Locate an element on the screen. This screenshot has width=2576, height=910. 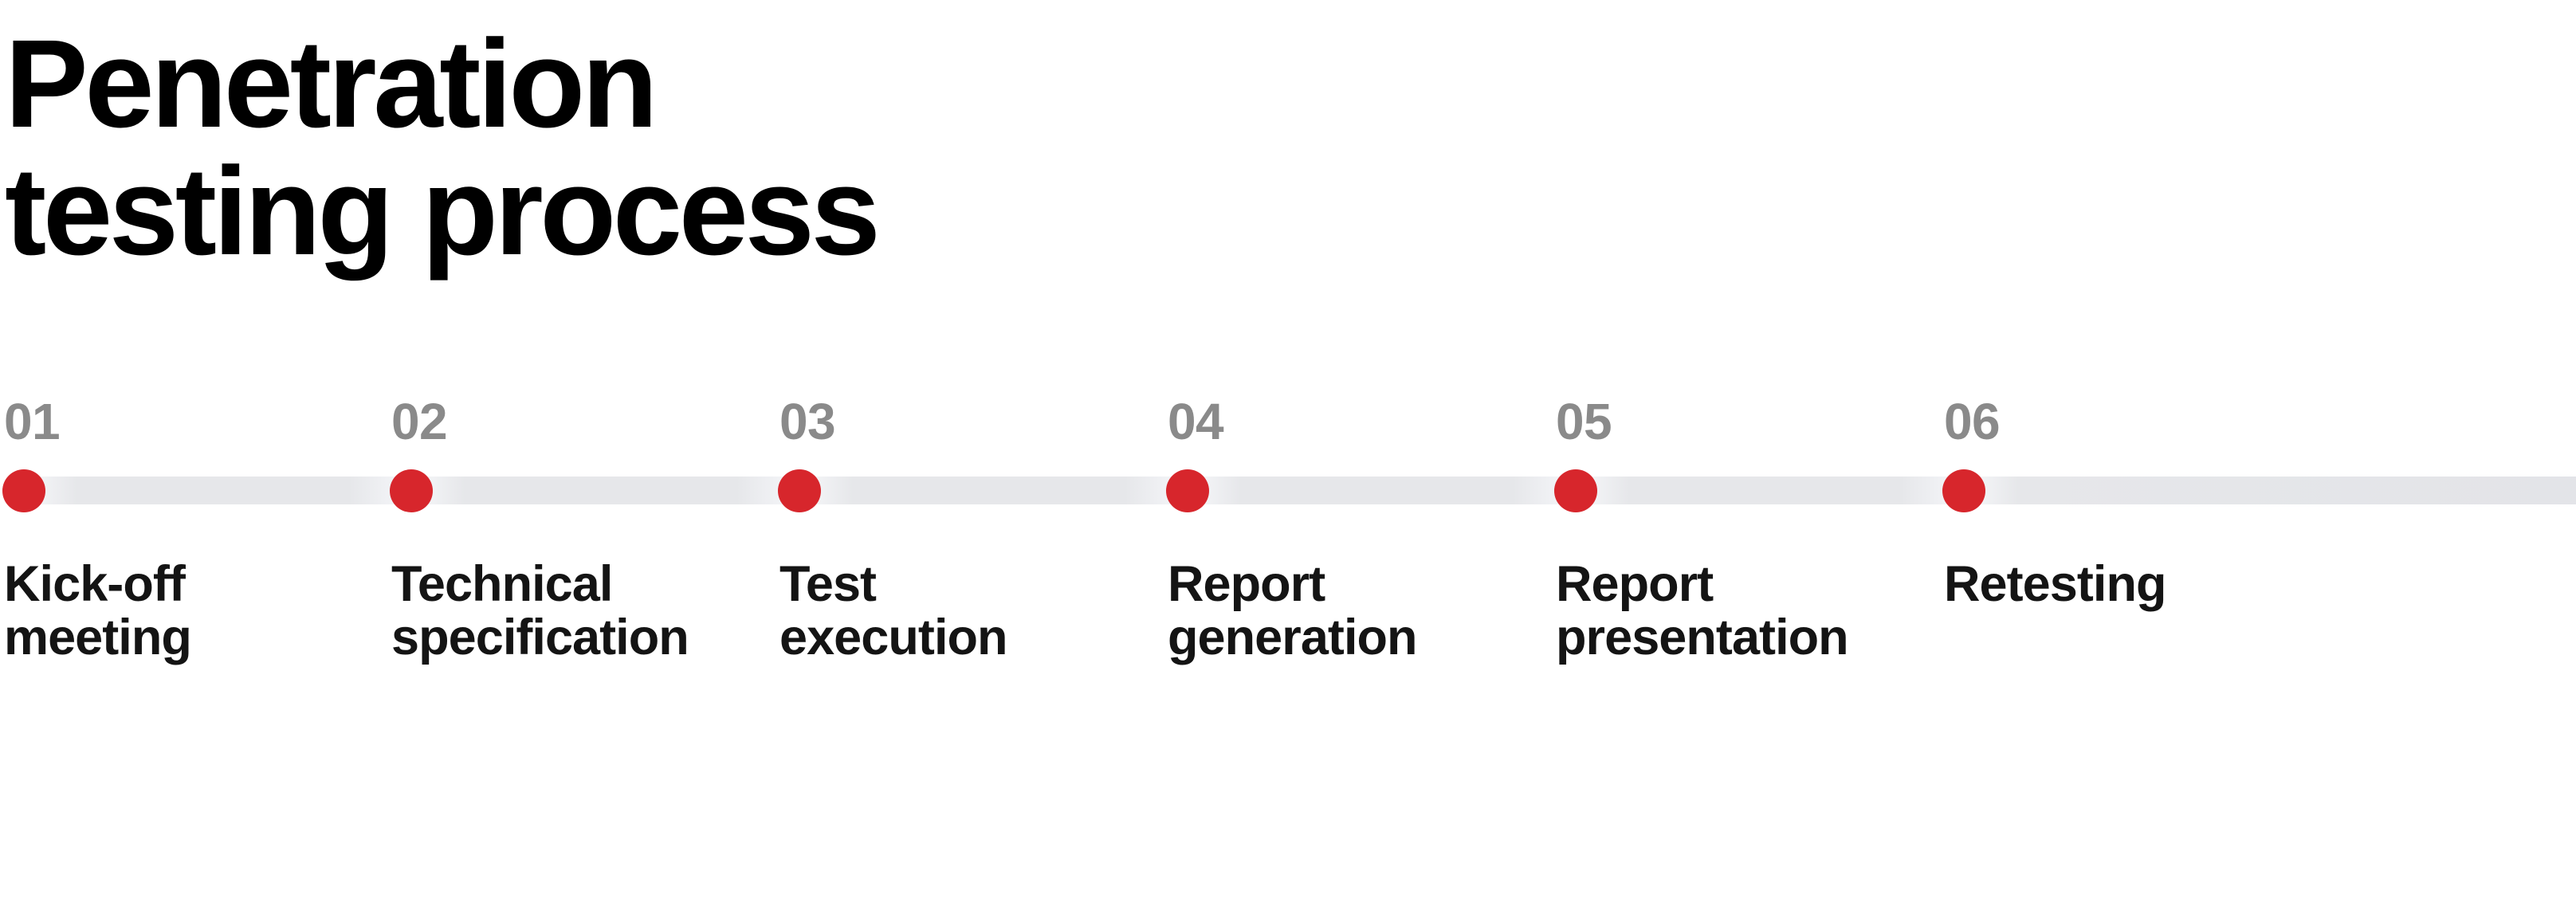
timeline-step-technical-specification: 02 Technical specification is located at coordinates (578, 455).